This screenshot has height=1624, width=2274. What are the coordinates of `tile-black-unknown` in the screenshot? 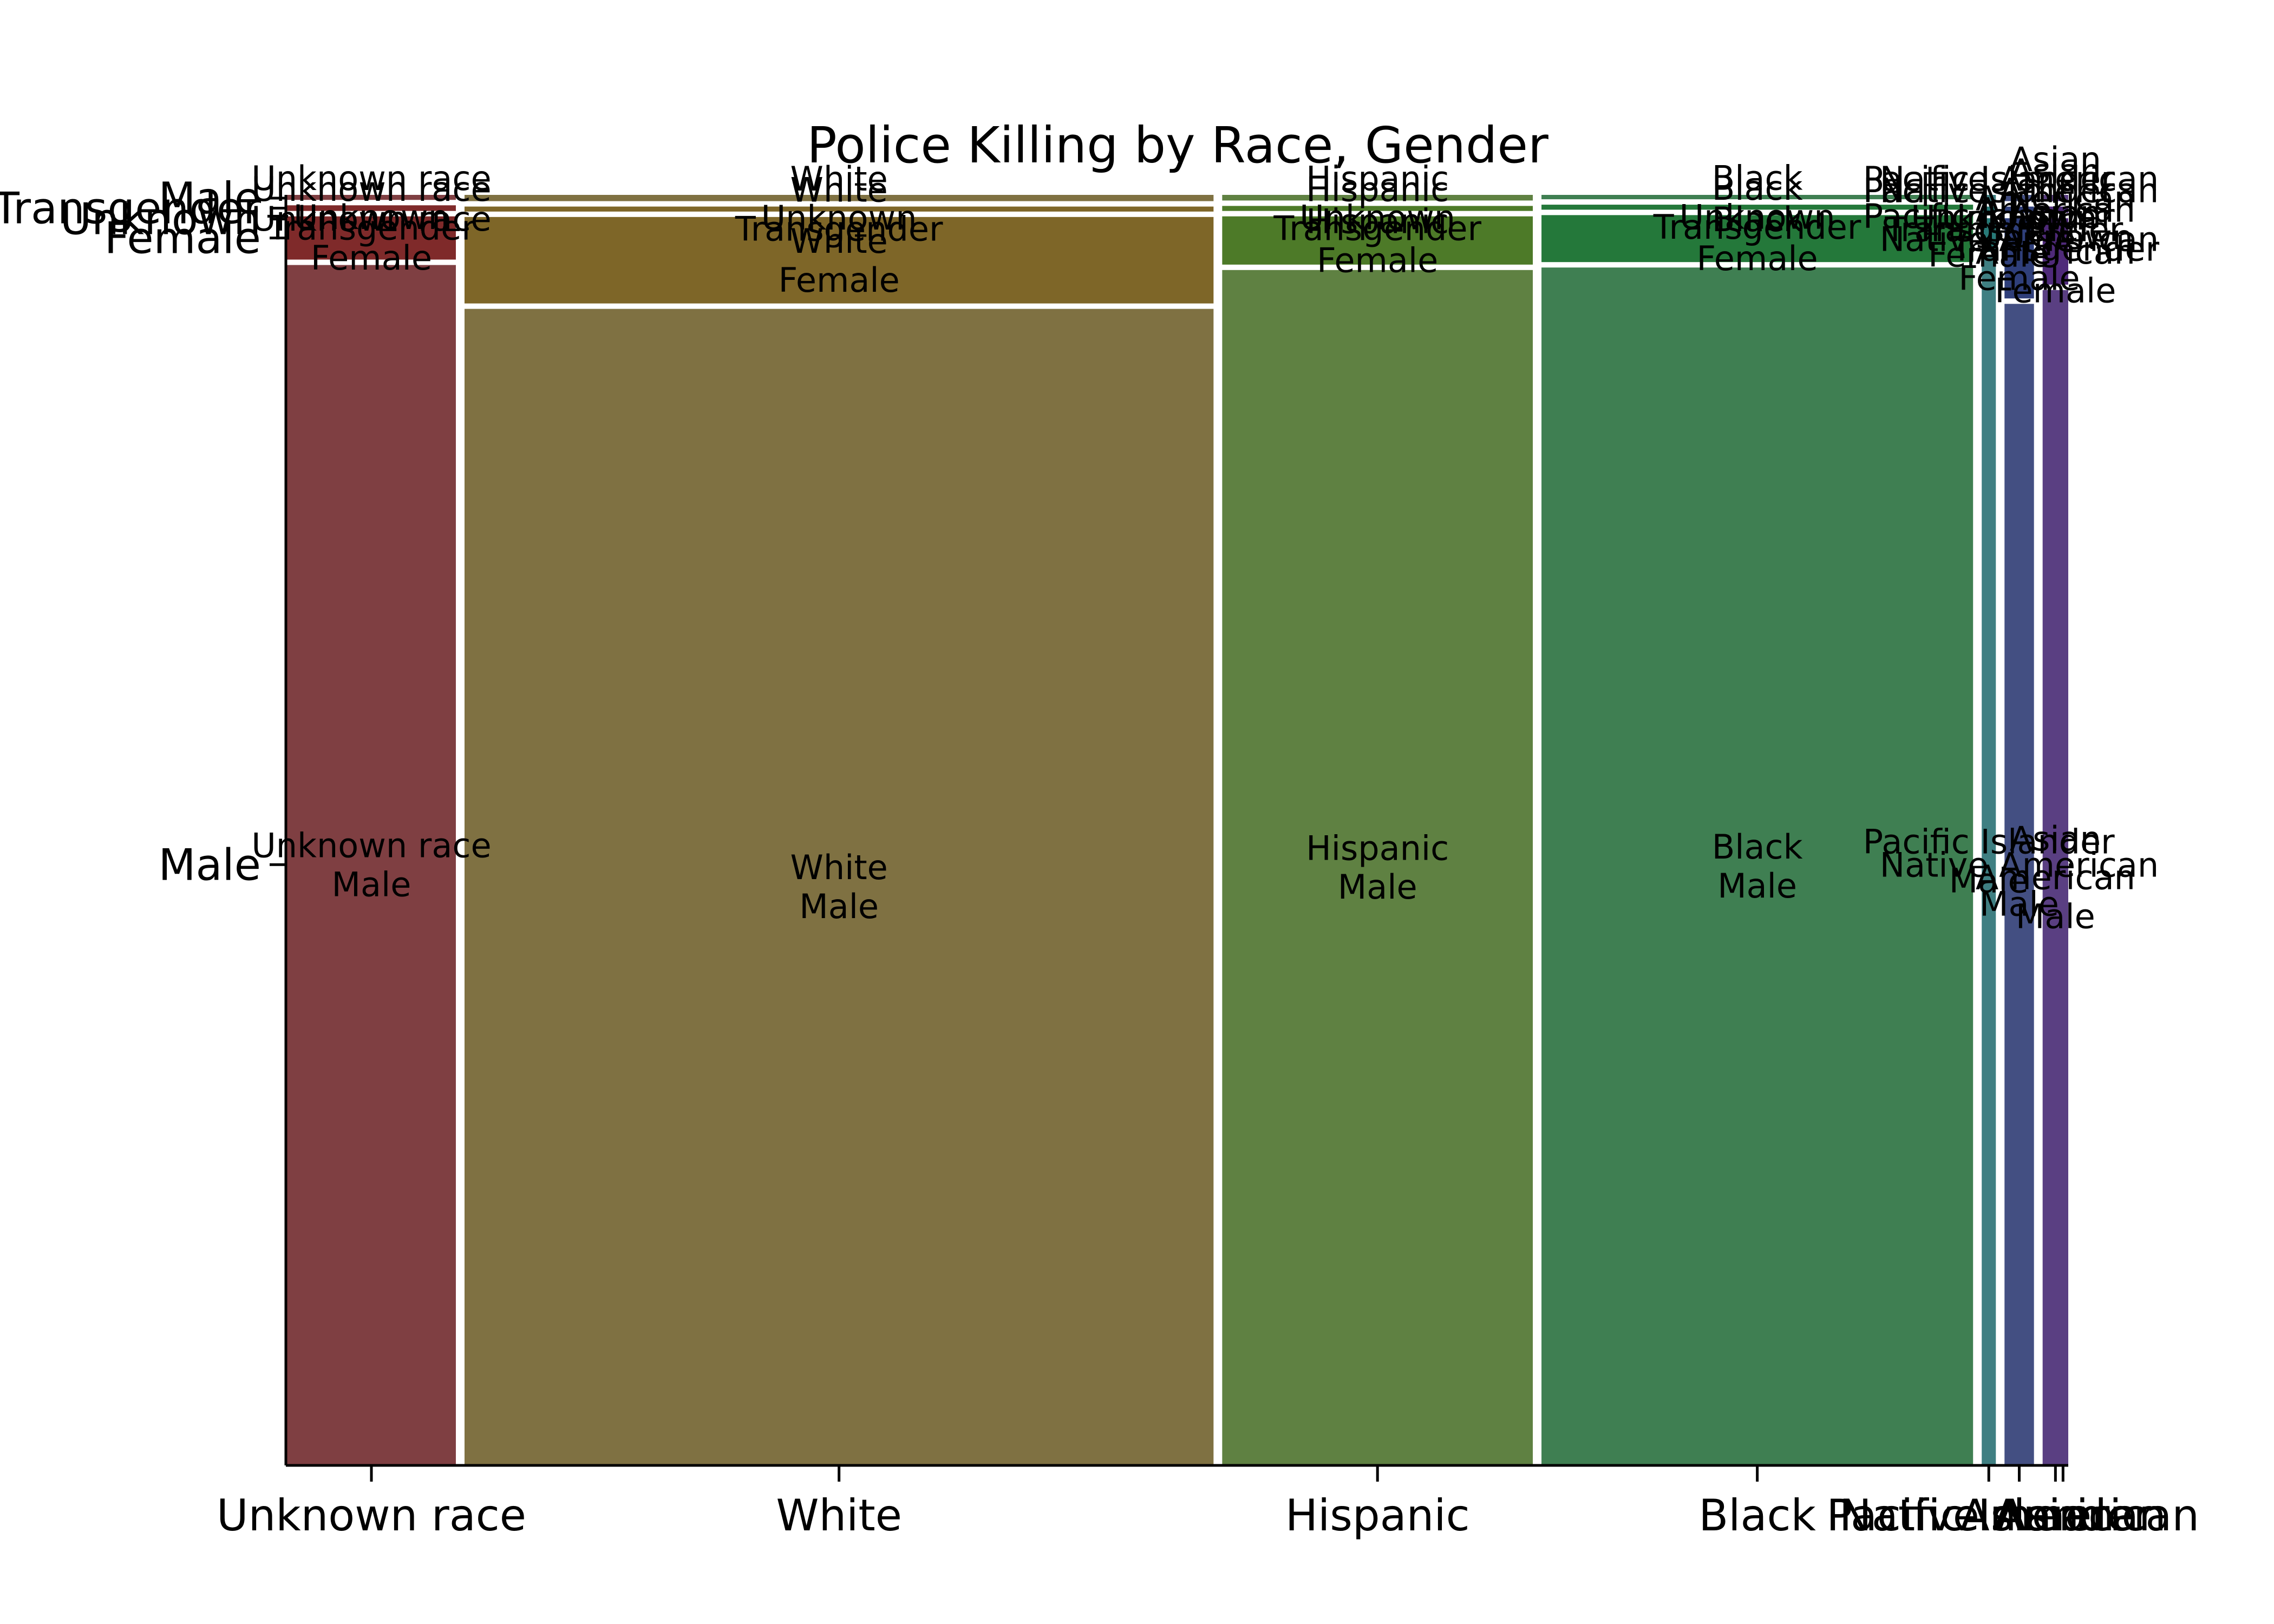 It's located at (1758, 198).